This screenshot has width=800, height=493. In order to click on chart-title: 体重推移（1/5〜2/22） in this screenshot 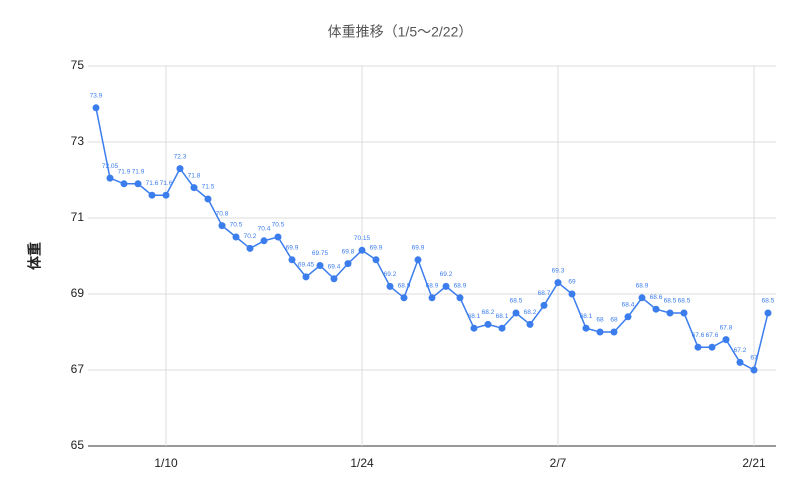, I will do `click(400, 32)`.